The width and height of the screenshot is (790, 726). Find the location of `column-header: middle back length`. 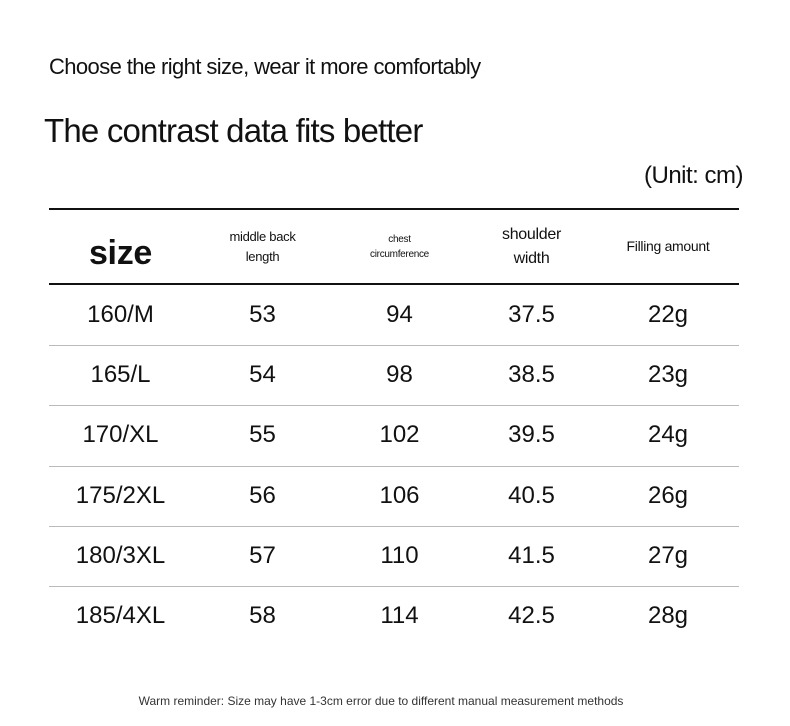

column-header: middle back length is located at coordinates (262, 246).